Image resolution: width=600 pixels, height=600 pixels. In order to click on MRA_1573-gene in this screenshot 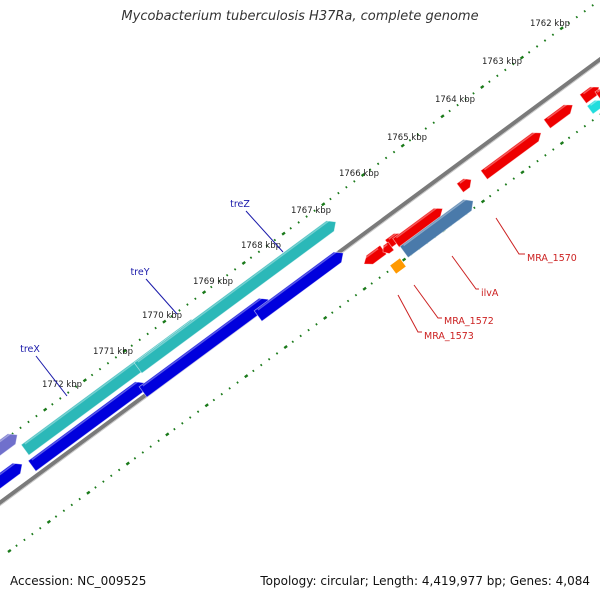, I will do `click(374, 256)`.